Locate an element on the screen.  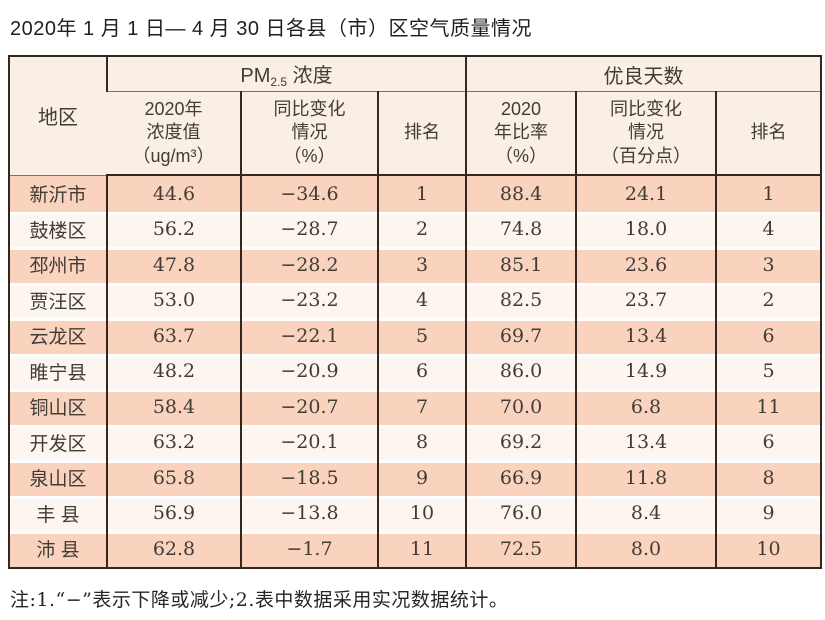
pm-value-cell: 63.7 is located at coordinates (173, 336).